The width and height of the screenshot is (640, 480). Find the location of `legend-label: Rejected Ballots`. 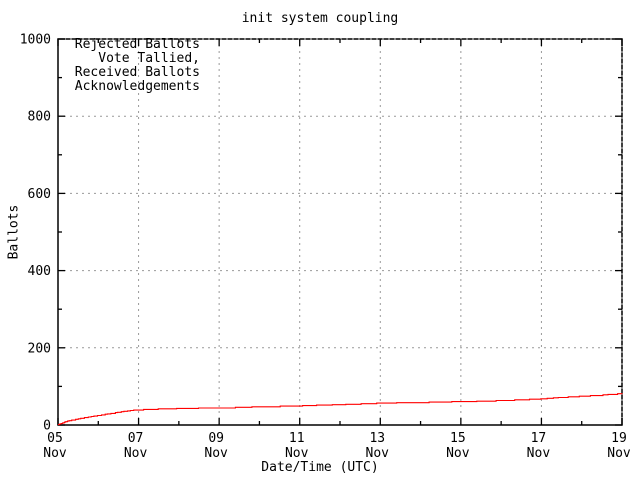

legend-label: Rejected Ballots is located at coordinates (137, 44).